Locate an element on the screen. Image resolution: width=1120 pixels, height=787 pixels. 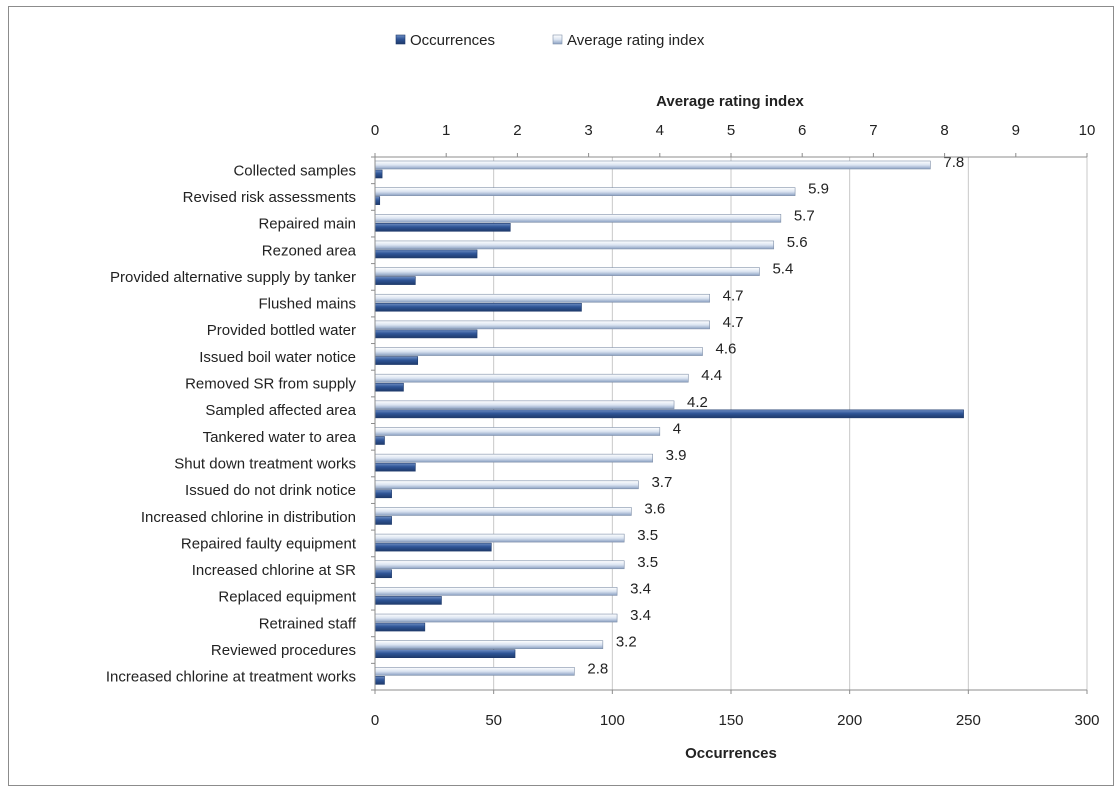
data-label-average-rating: 2.8 is located at coordinates (597, 668).